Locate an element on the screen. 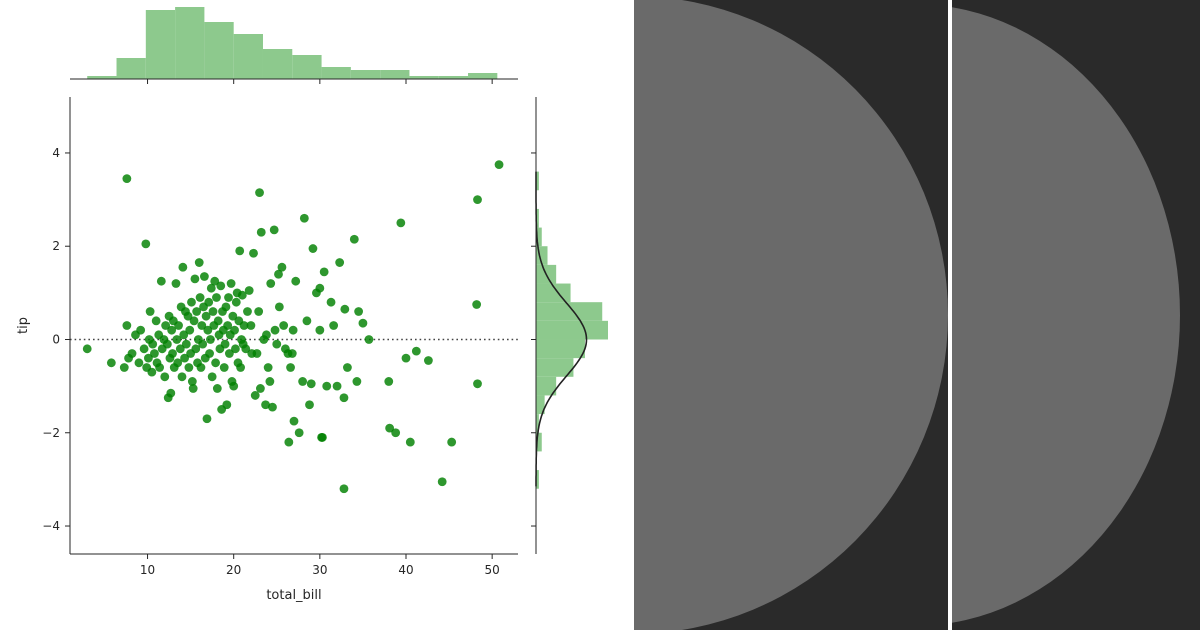 The width and height of the screenshot is (1200, 630). x-tick-label: 20 is located at coordinates (233, 570).